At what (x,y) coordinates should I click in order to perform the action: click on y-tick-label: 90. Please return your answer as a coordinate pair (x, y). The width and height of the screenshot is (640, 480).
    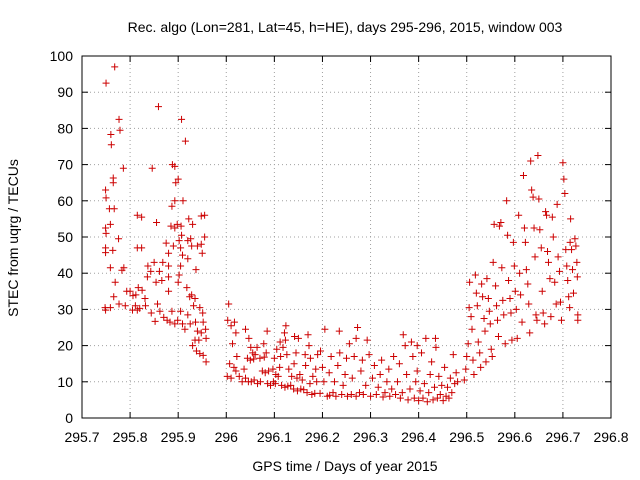
    Looking at the image, I should click on (65, 92).